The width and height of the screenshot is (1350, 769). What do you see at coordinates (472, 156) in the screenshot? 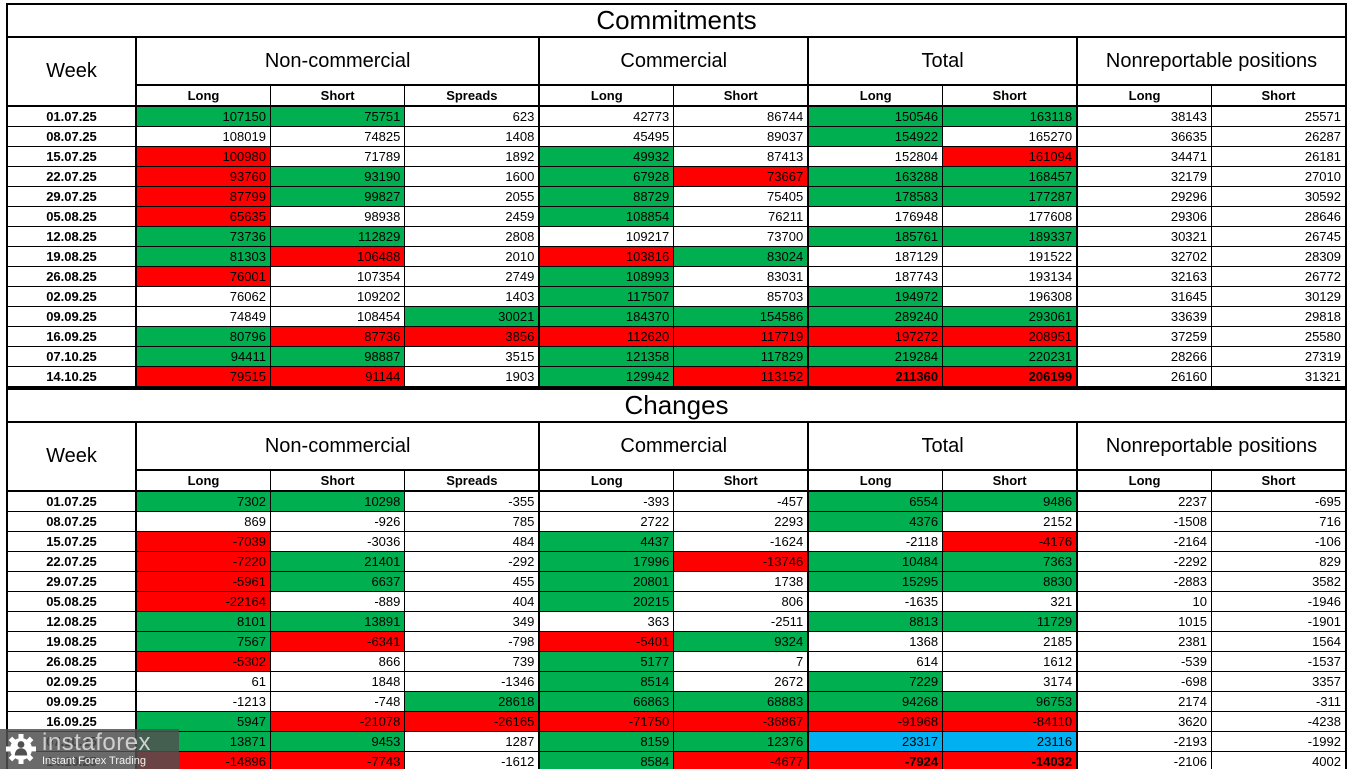
I see `value-cell: 1892` at bounding box center [472, 156].